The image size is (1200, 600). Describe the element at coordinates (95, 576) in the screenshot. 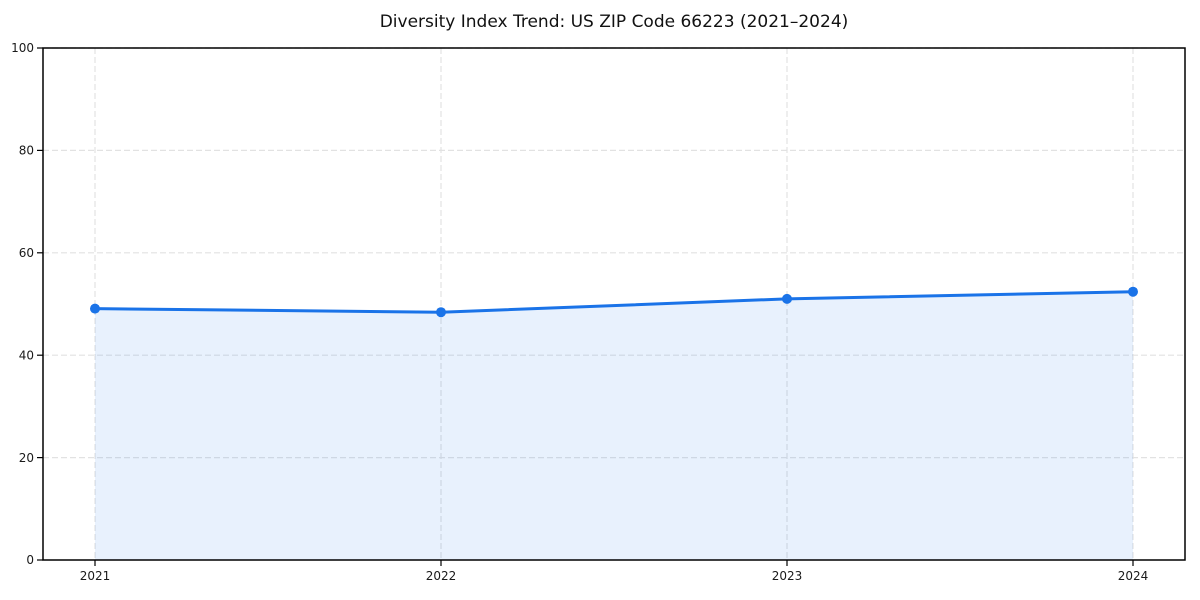

I see `x-tick-label: 2021` at that location.